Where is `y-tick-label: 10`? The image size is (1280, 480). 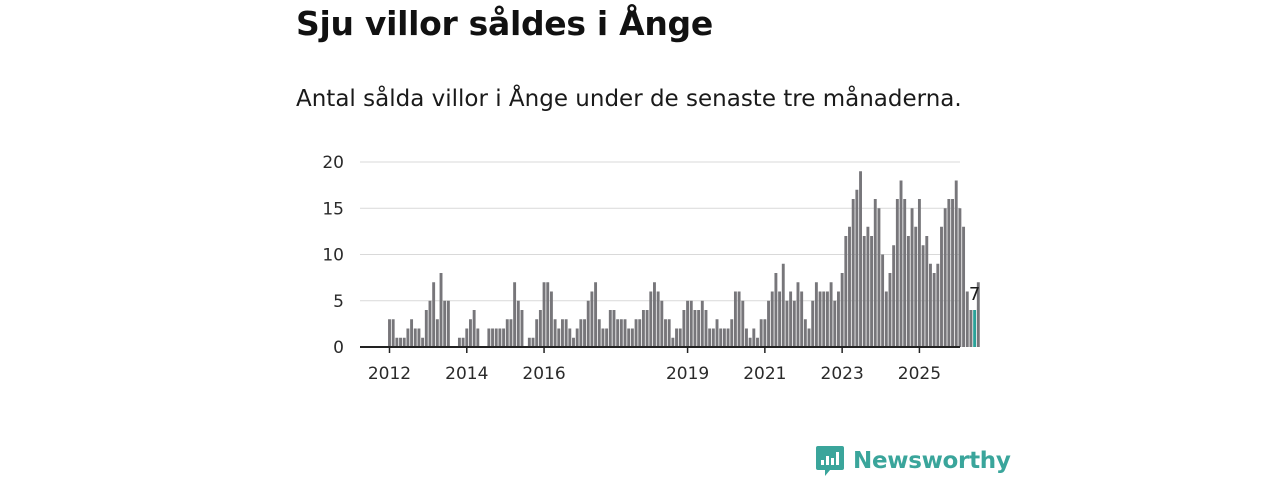
y-tick-label: 10 is located at coordinates (333, 256).